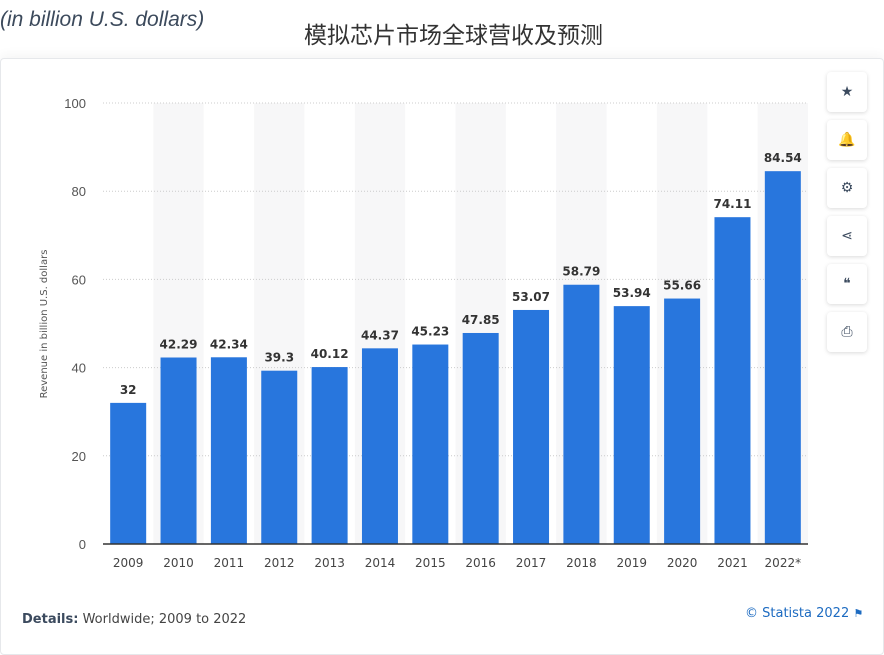 This screenshot has height=655, width=884. I want to click on data-label: 45.23, so click(430, 332).